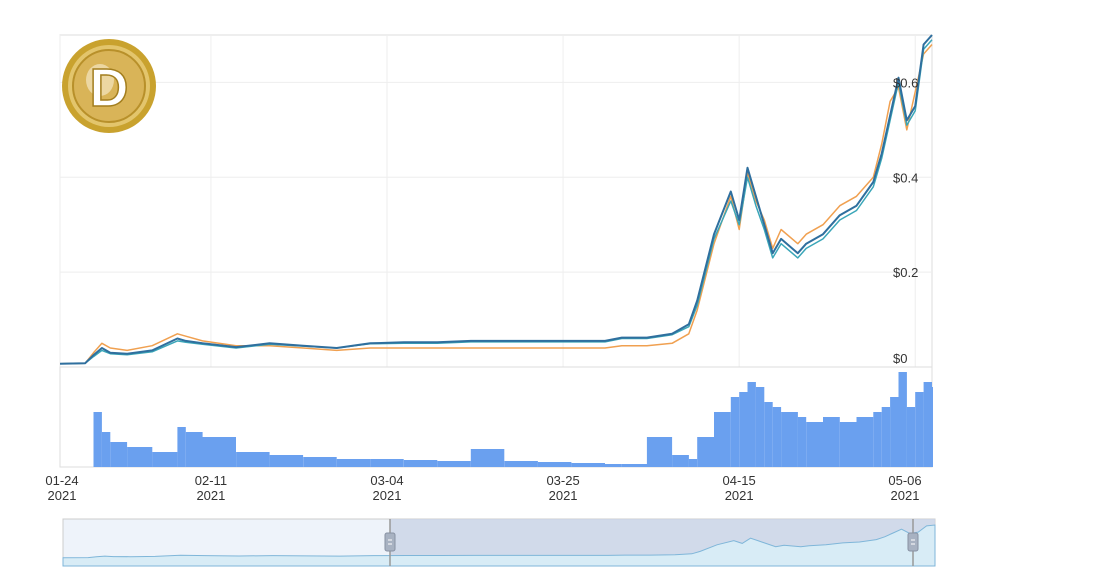  What do you see at coordinates (905, 177) in the screenshot?
I see `y-tick-label: $0.4` at bounding box center [905, 177].